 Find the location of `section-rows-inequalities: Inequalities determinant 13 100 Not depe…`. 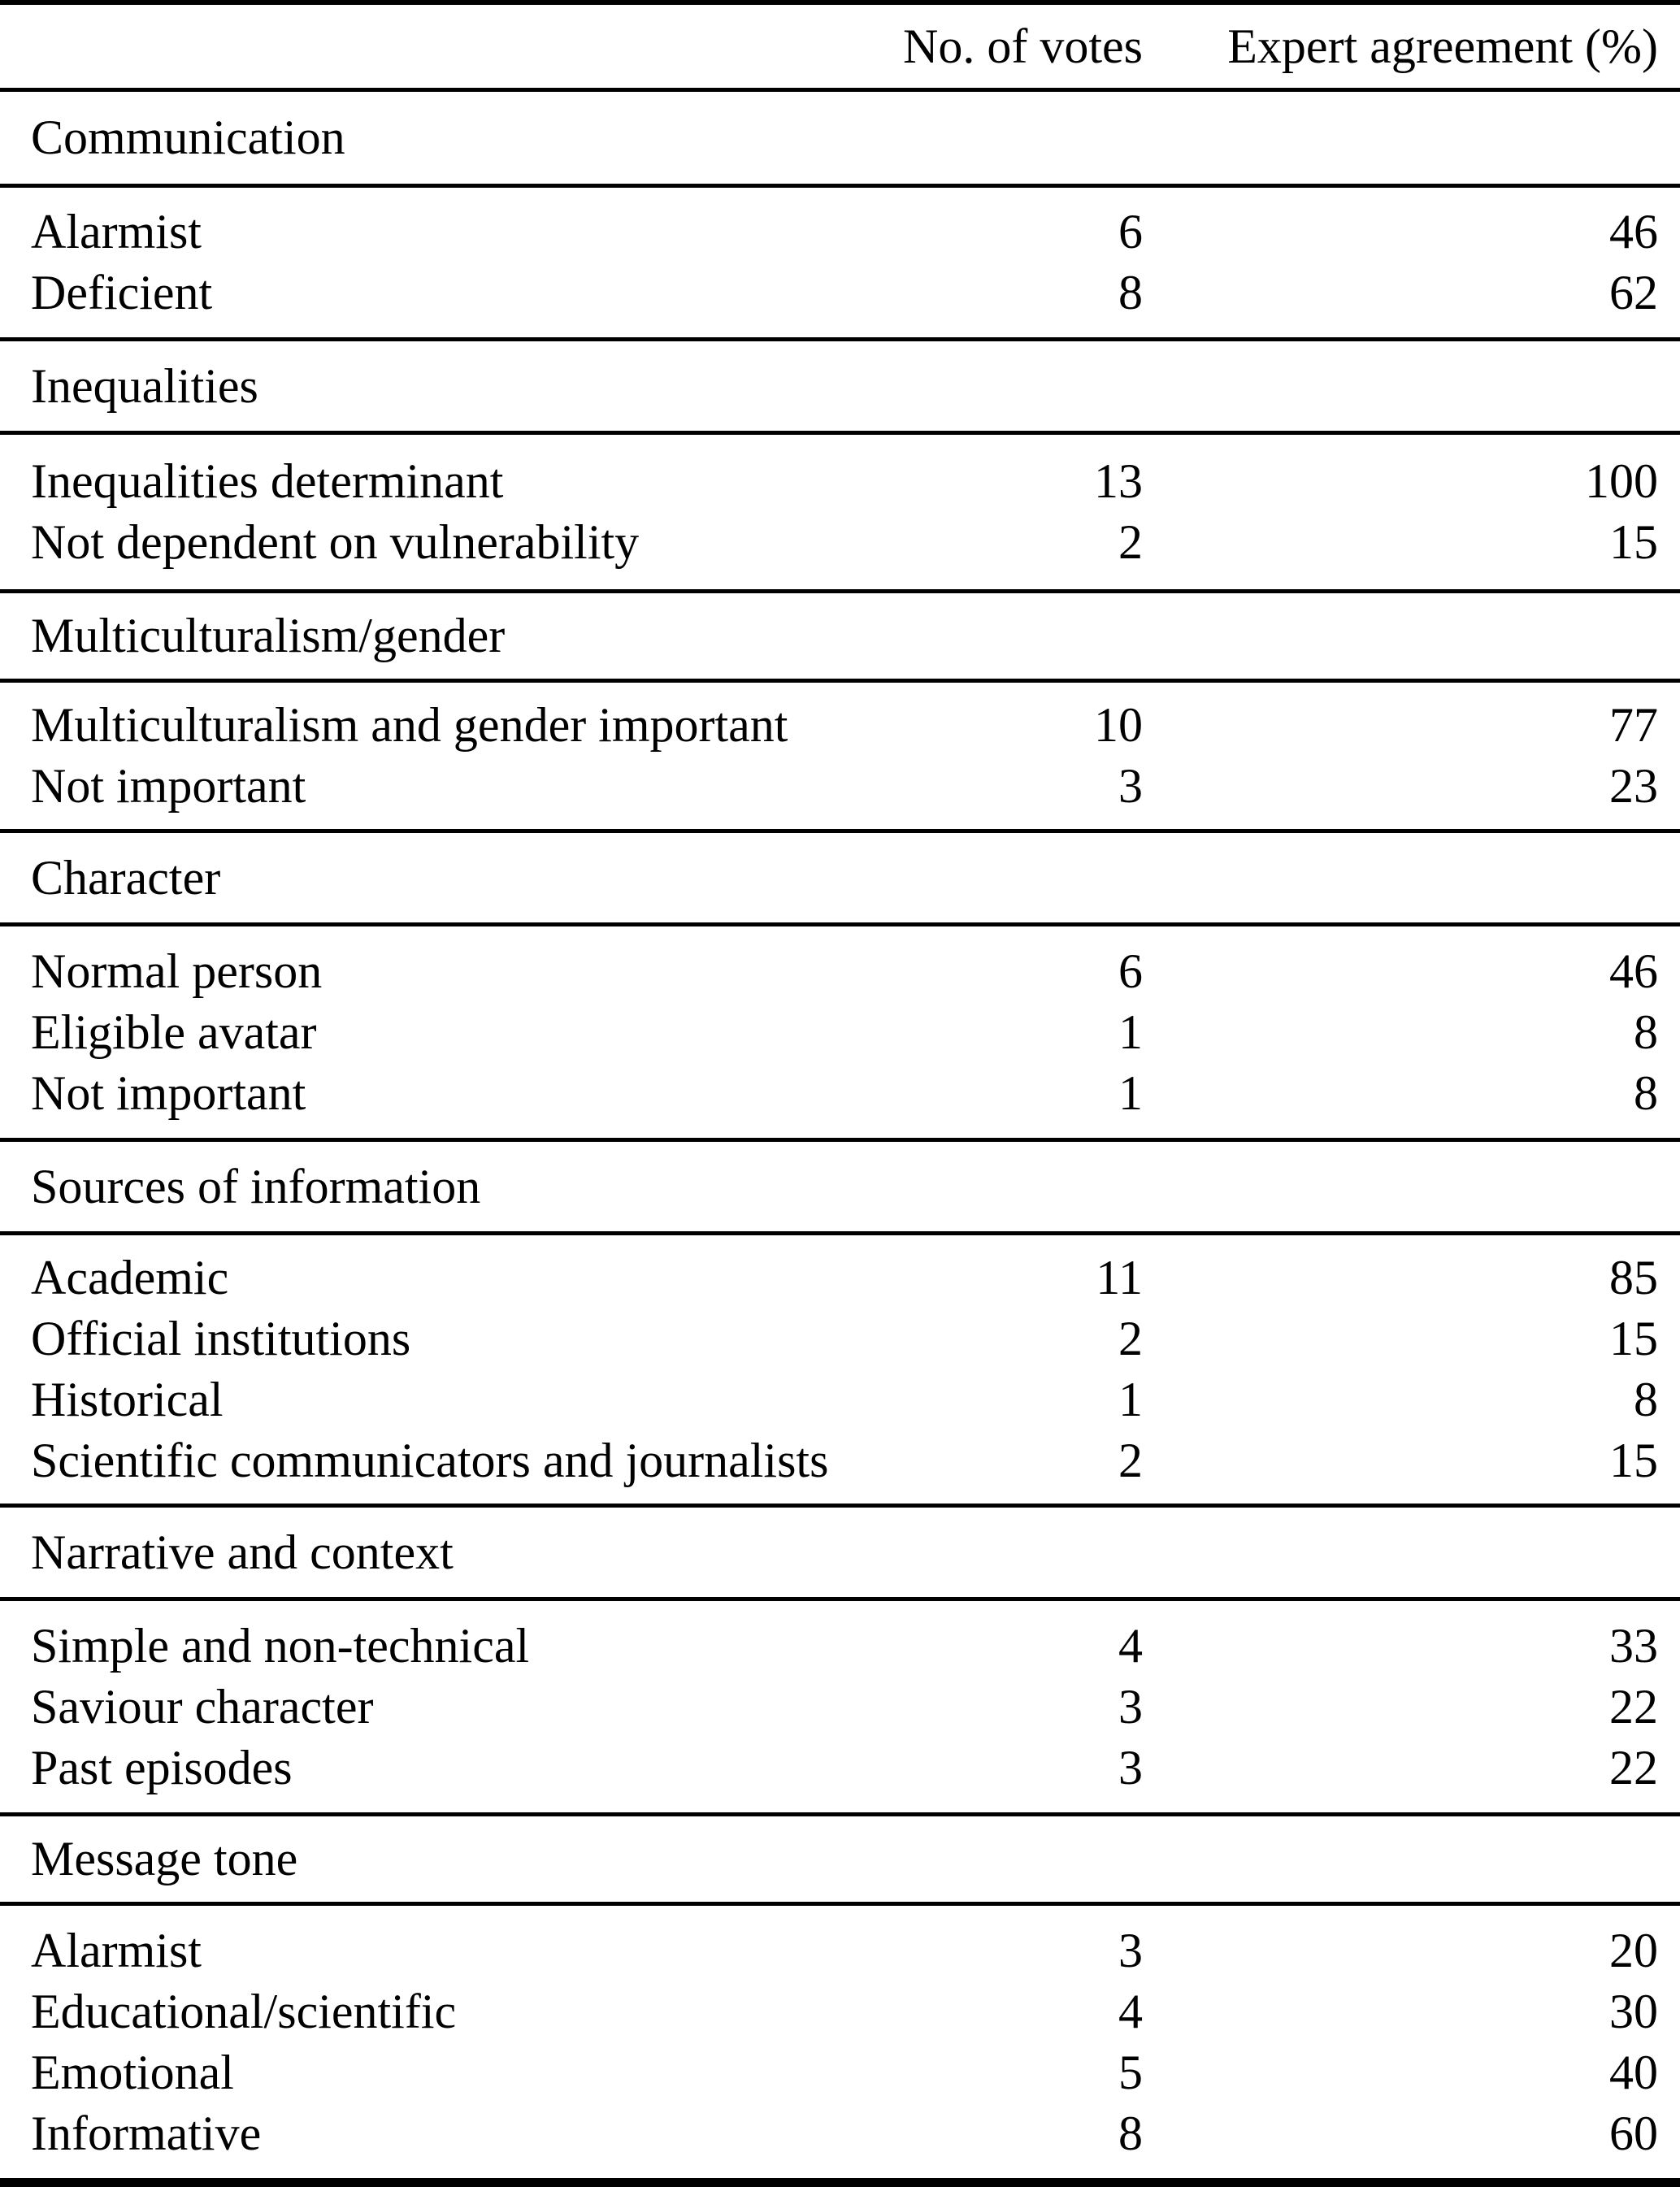

section-rows-inequalities: Inequalities determinant 13 100 Not depe… is located at coordinates (840, 514).